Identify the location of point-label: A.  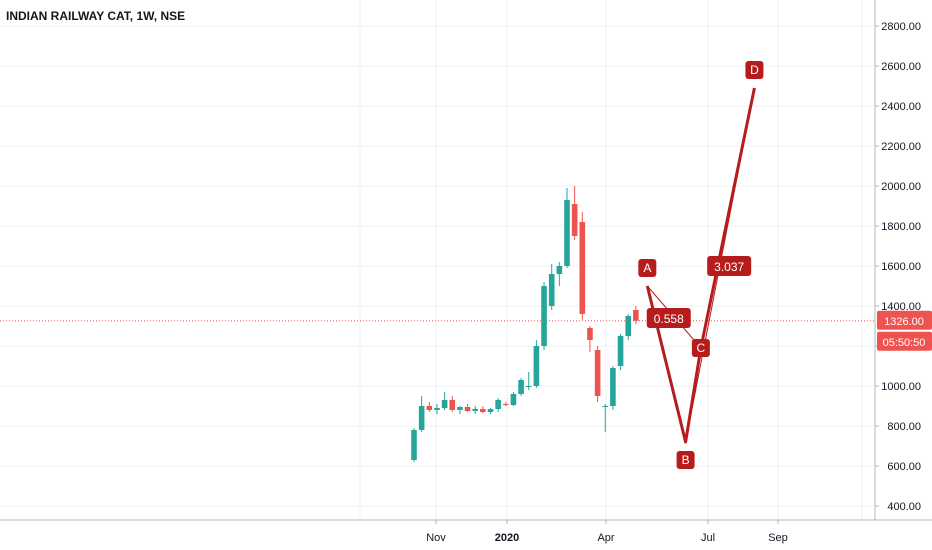
(647, 268).